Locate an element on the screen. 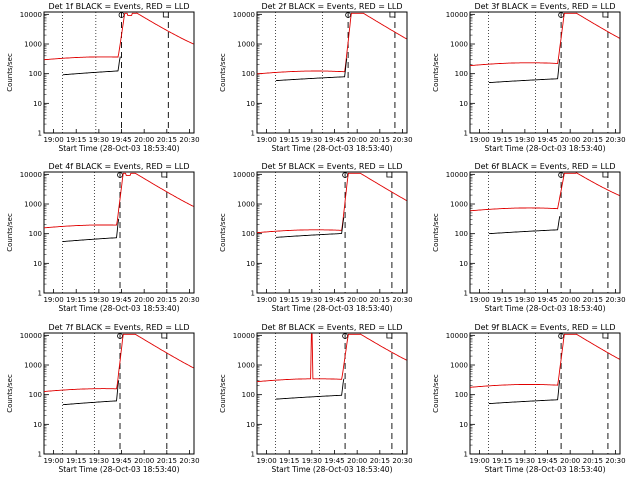  panel-title: Det 3f BLACK = Events, RED = LLD is located at coordinates (544, 6).